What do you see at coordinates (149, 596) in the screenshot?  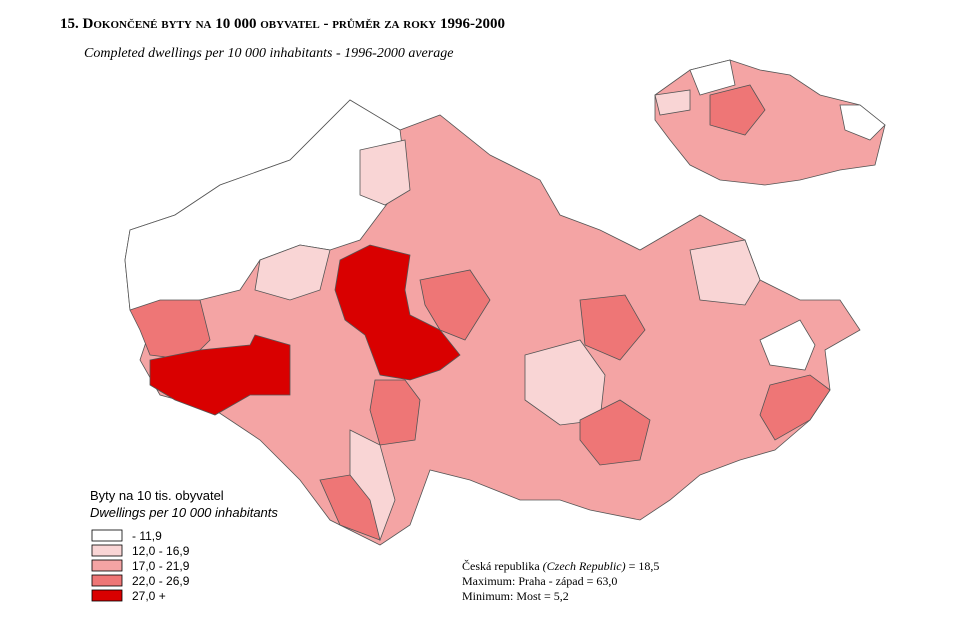 I see `legend-label: 27,0 +` at bounding box center [149, 596].